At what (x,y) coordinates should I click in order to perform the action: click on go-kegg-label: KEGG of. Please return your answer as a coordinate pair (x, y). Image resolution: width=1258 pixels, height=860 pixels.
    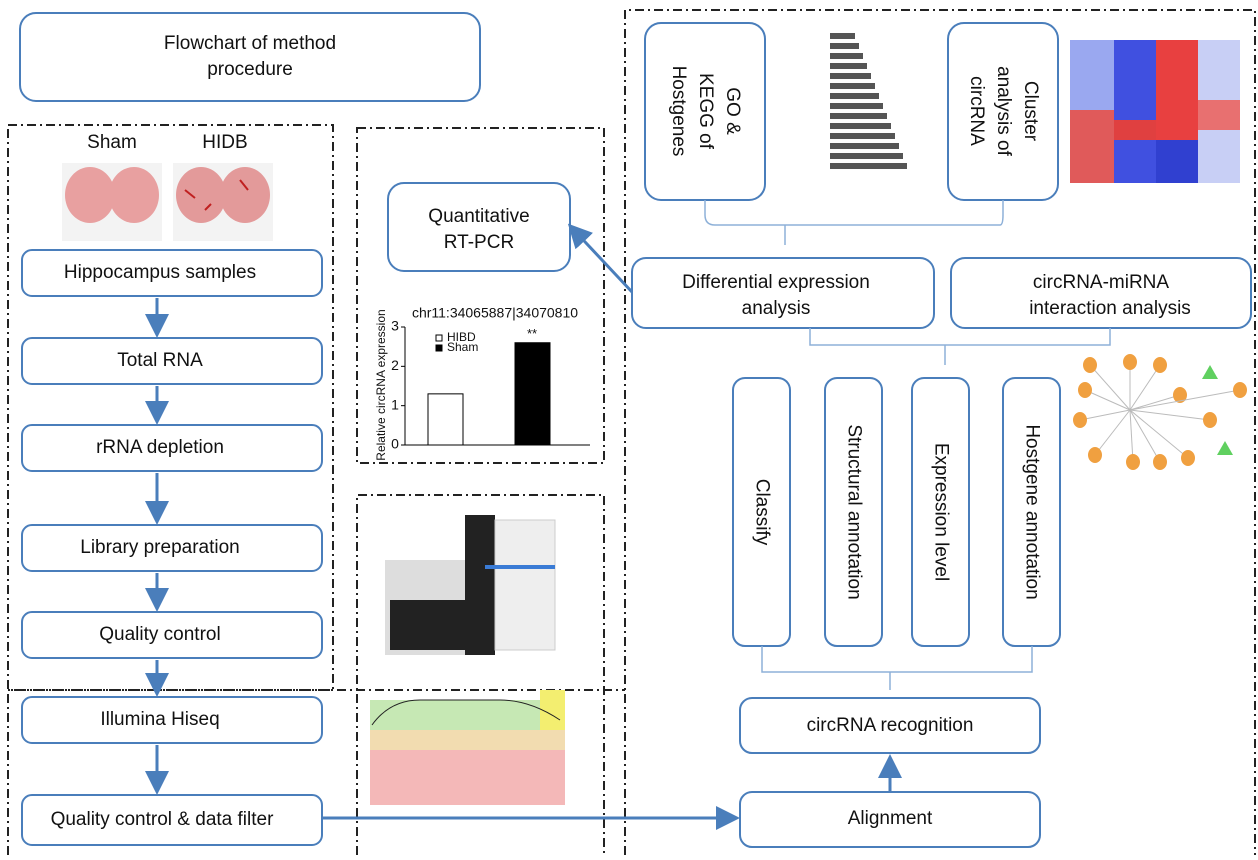
    Looking at the image, I should click on (705, 111).